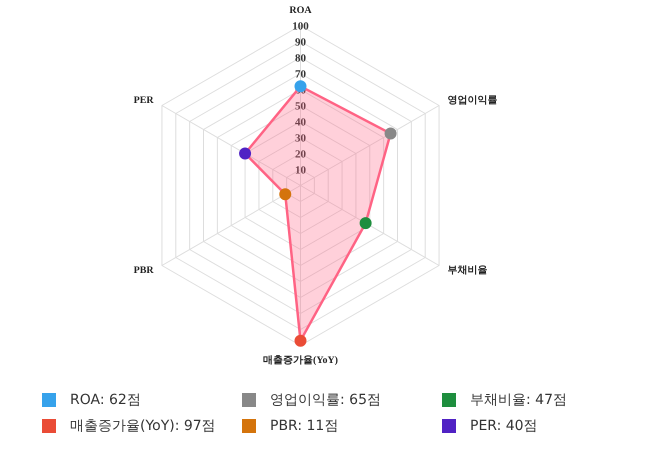  I want to click on y-tick-label: 90, so click(300, 42).